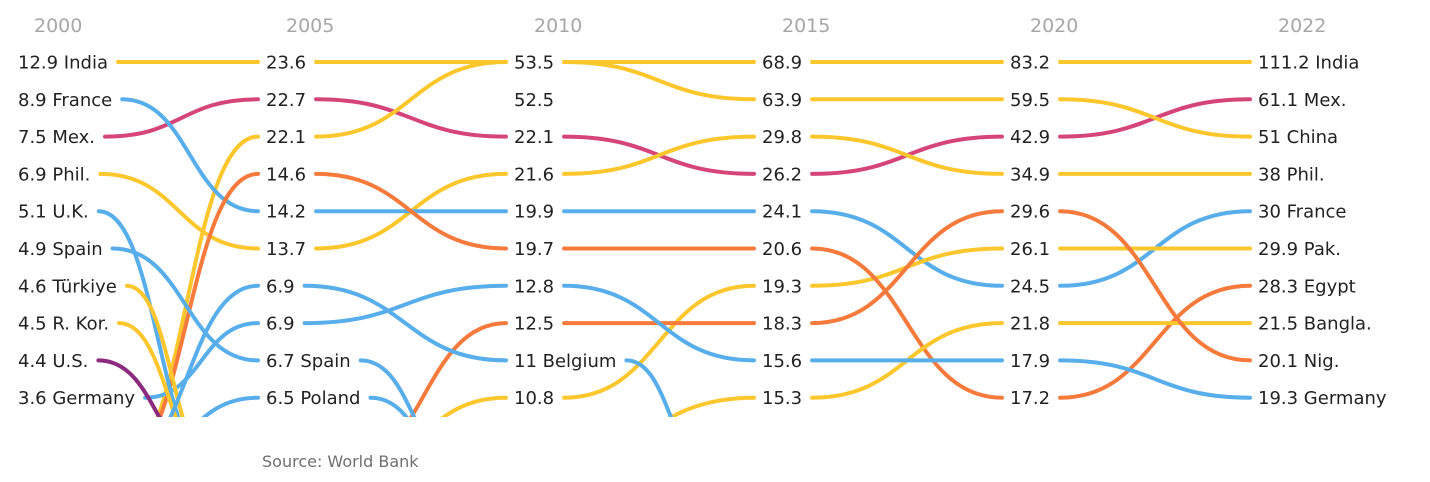  What do you see at coordinates (1299, 249) in the screenshot?
I see `value-label: 29.9 Pak.` at bounding box center [1299, 249].